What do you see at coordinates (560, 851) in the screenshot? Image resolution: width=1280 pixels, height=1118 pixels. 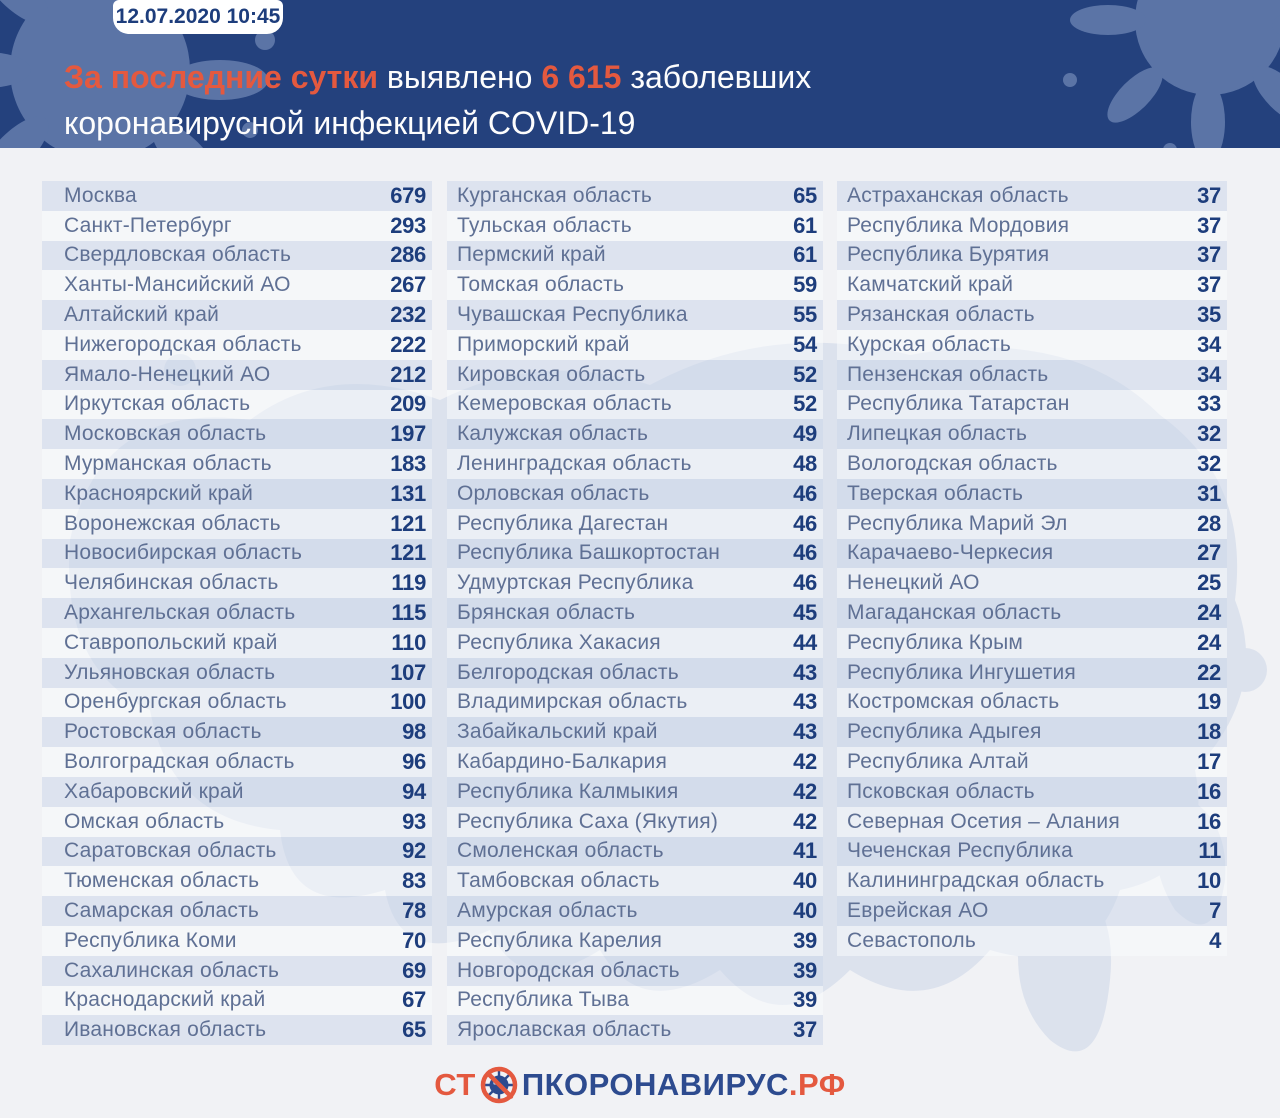 I see `region-name: Смоленская область` at bounding box center [560, 851].